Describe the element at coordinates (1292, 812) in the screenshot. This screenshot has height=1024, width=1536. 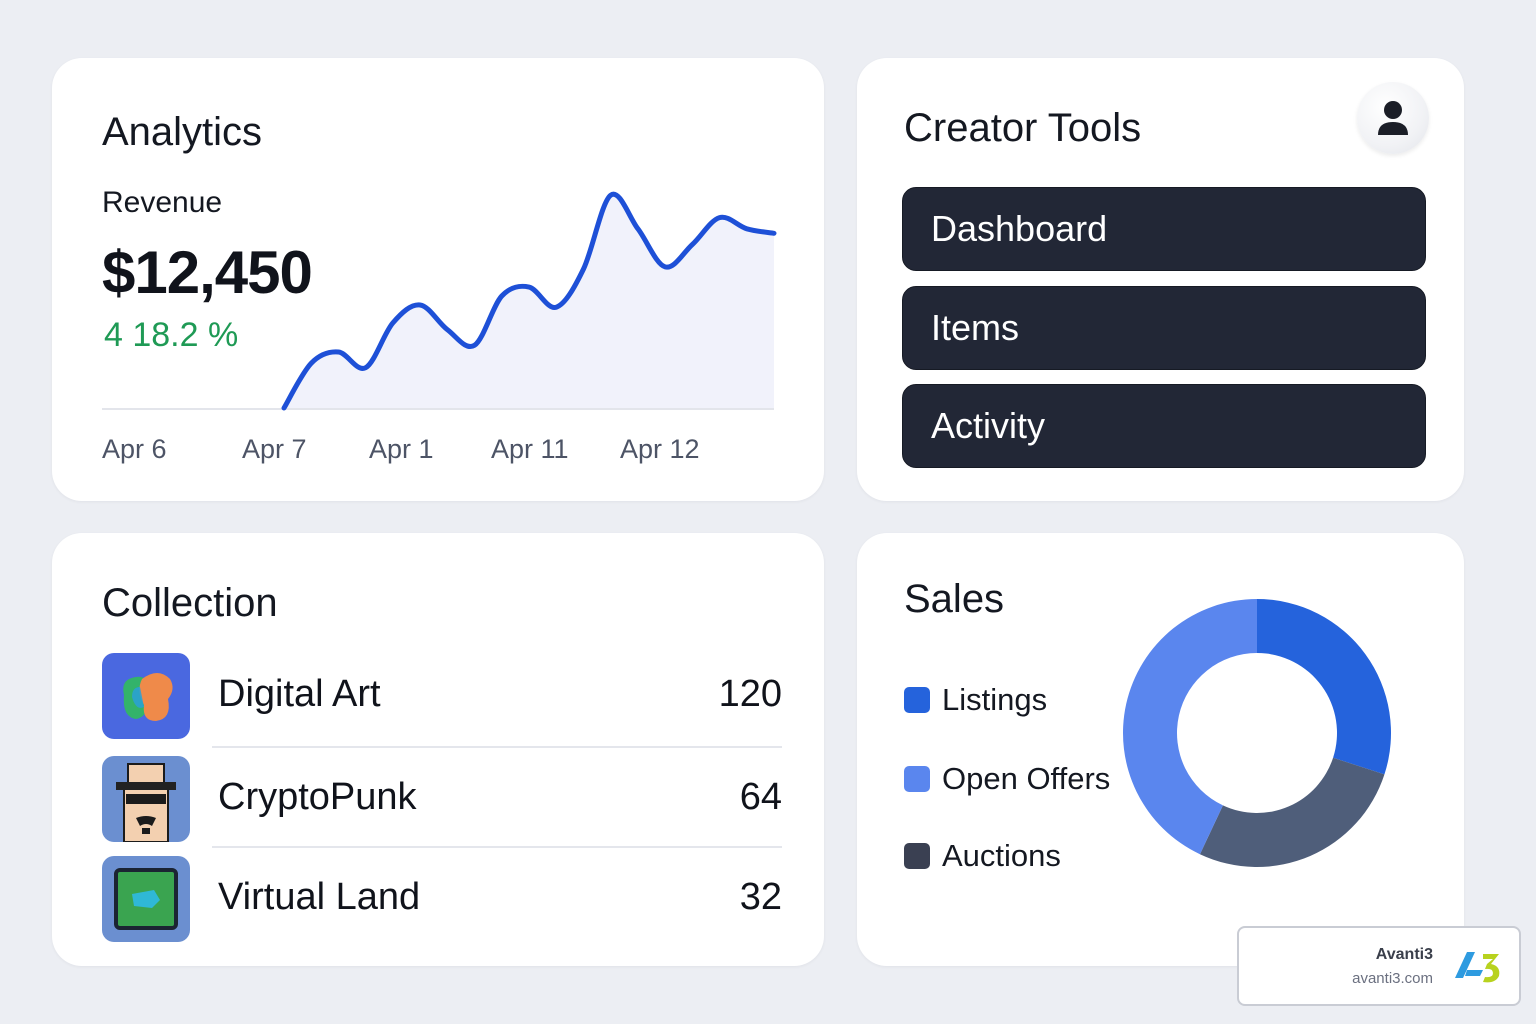
I see `donut-slice-auctions` at that location.